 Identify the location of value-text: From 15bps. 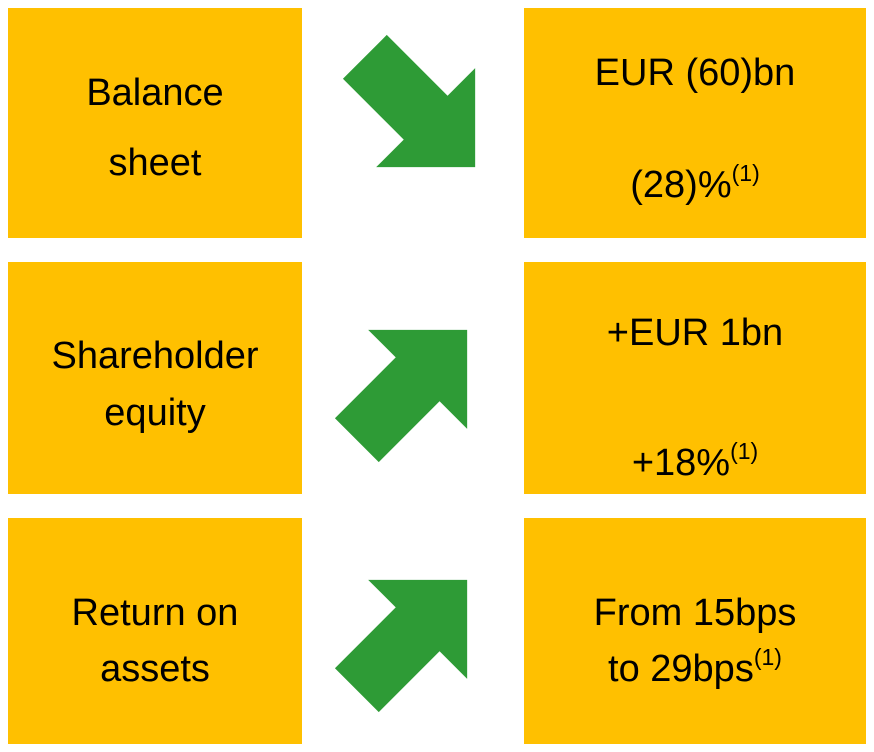
(695, 613).